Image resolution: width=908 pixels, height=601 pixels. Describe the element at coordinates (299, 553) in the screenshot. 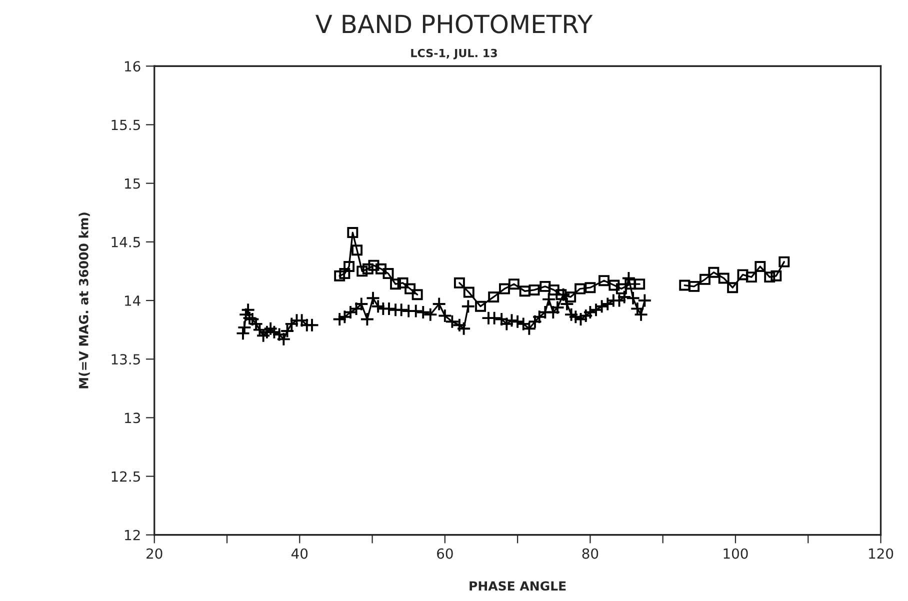

I see `x-tick-label: 40` at that location.